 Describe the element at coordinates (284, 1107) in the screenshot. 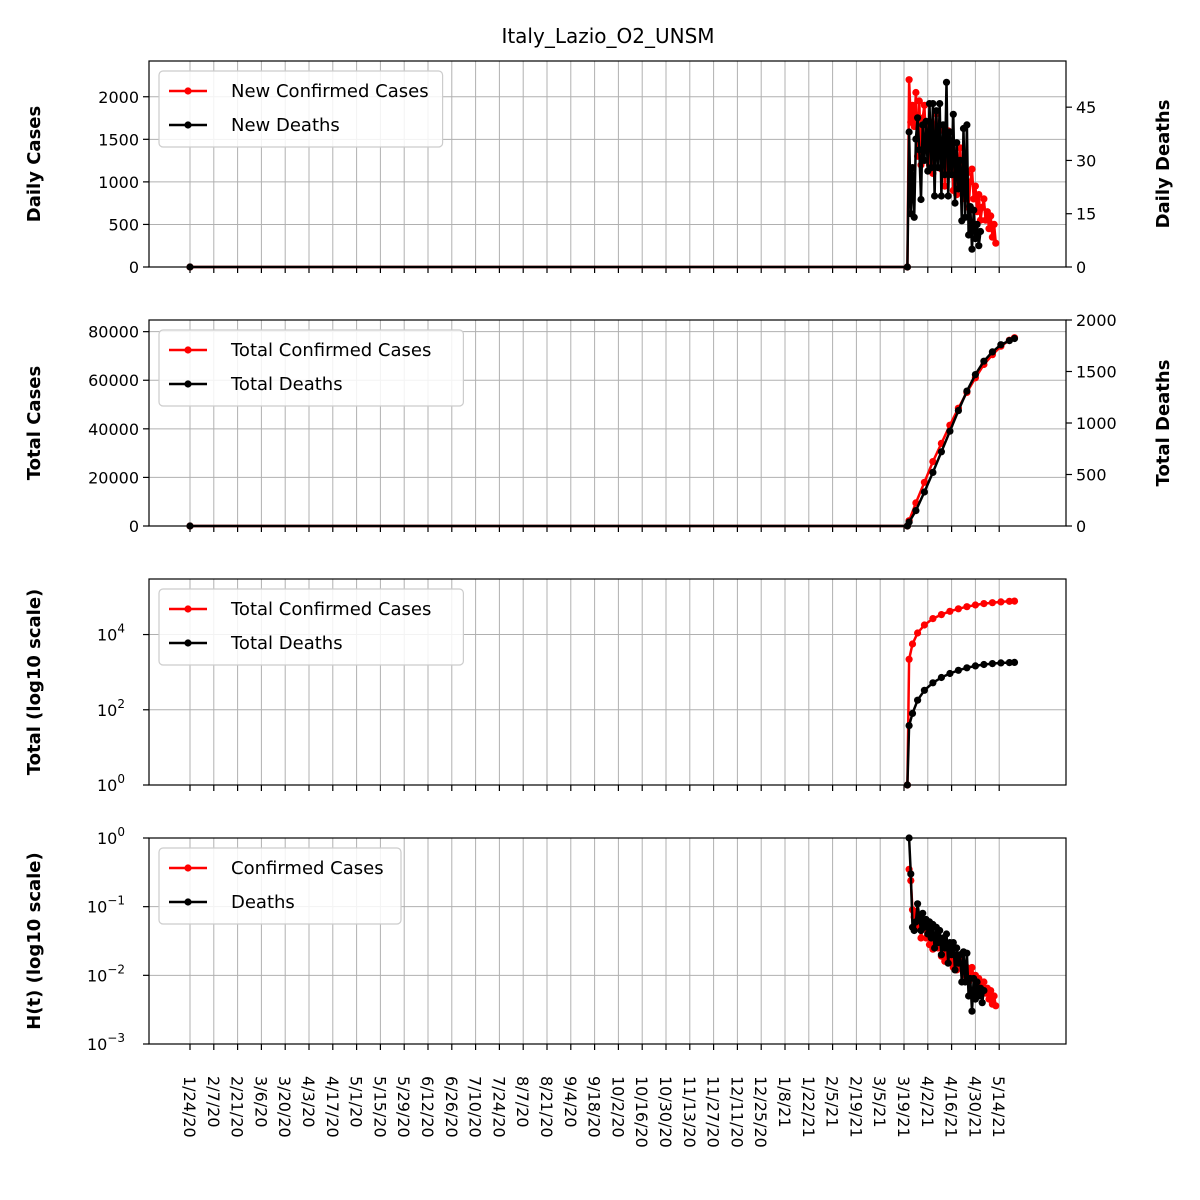

I see `x-tick-label: 3/20/20` at that location.